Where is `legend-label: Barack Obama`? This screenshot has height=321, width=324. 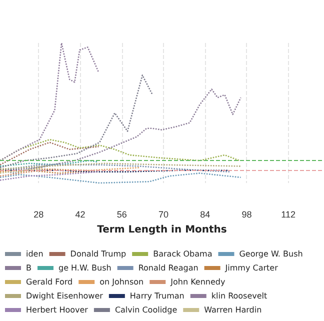 legend-label: Barack Obama is located at coordinates (182, 254).